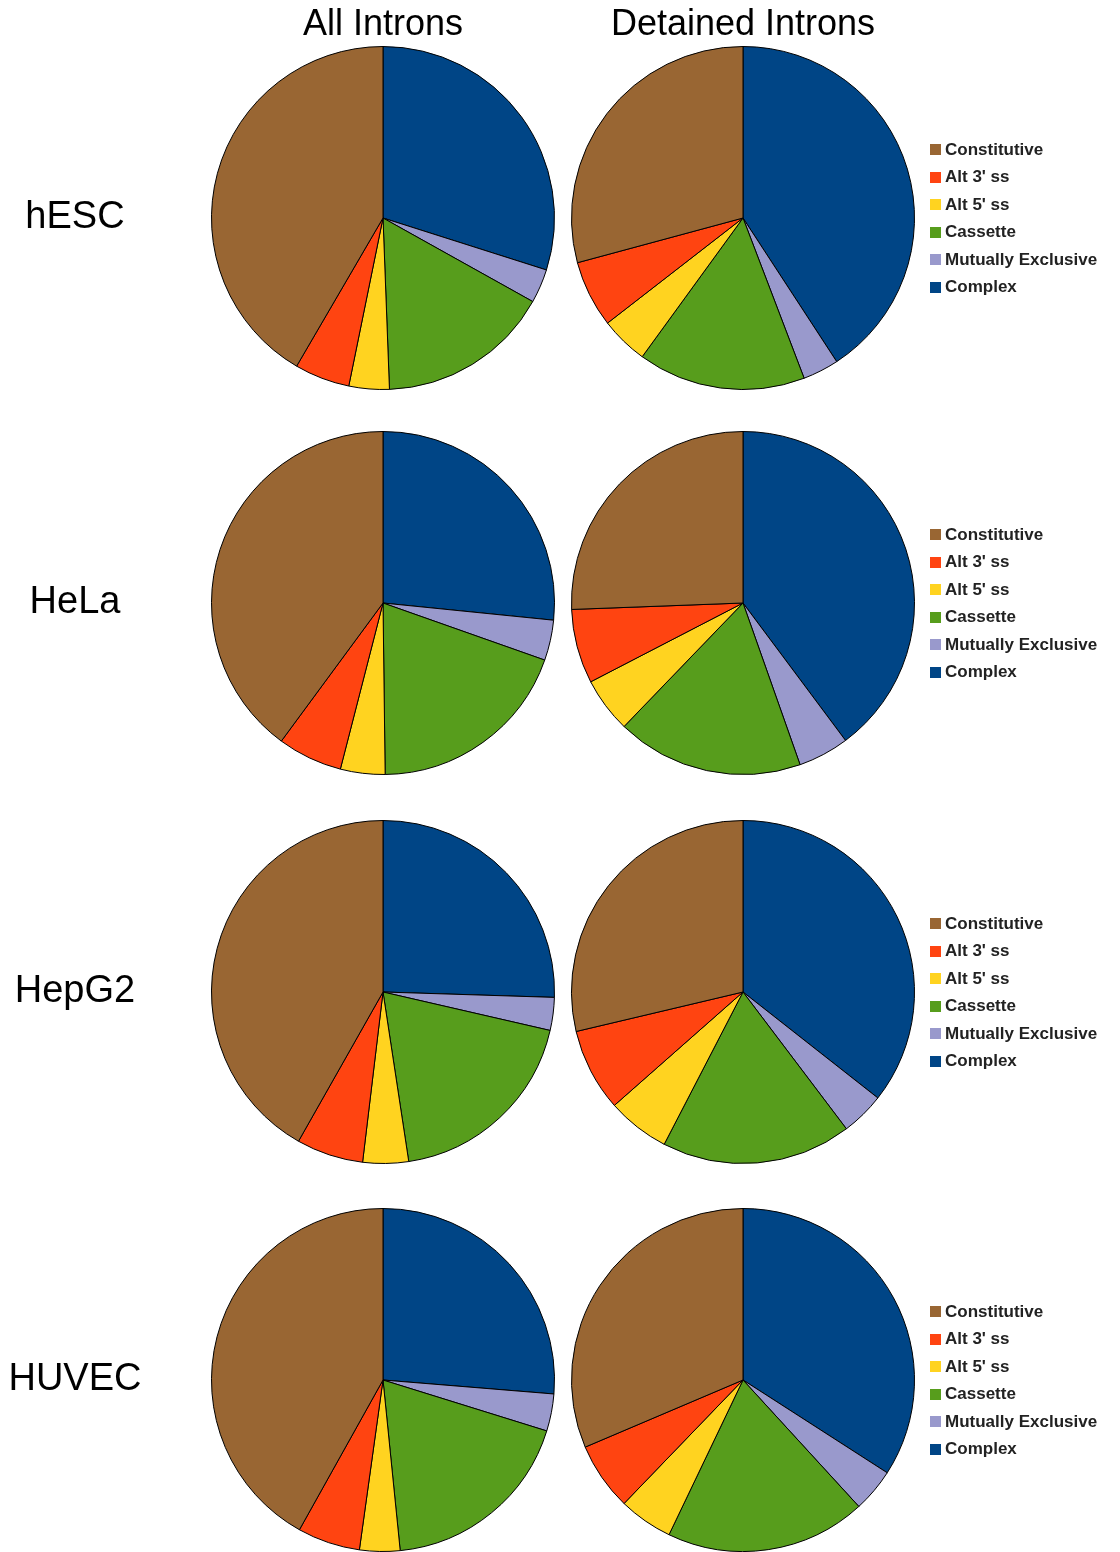 The width and height of the screenshot is (1120, 1552). What do you see at coordinates (383, 23) in the screenshot?
I see `slice-label: All Introns` at bounding box center [383, 23].